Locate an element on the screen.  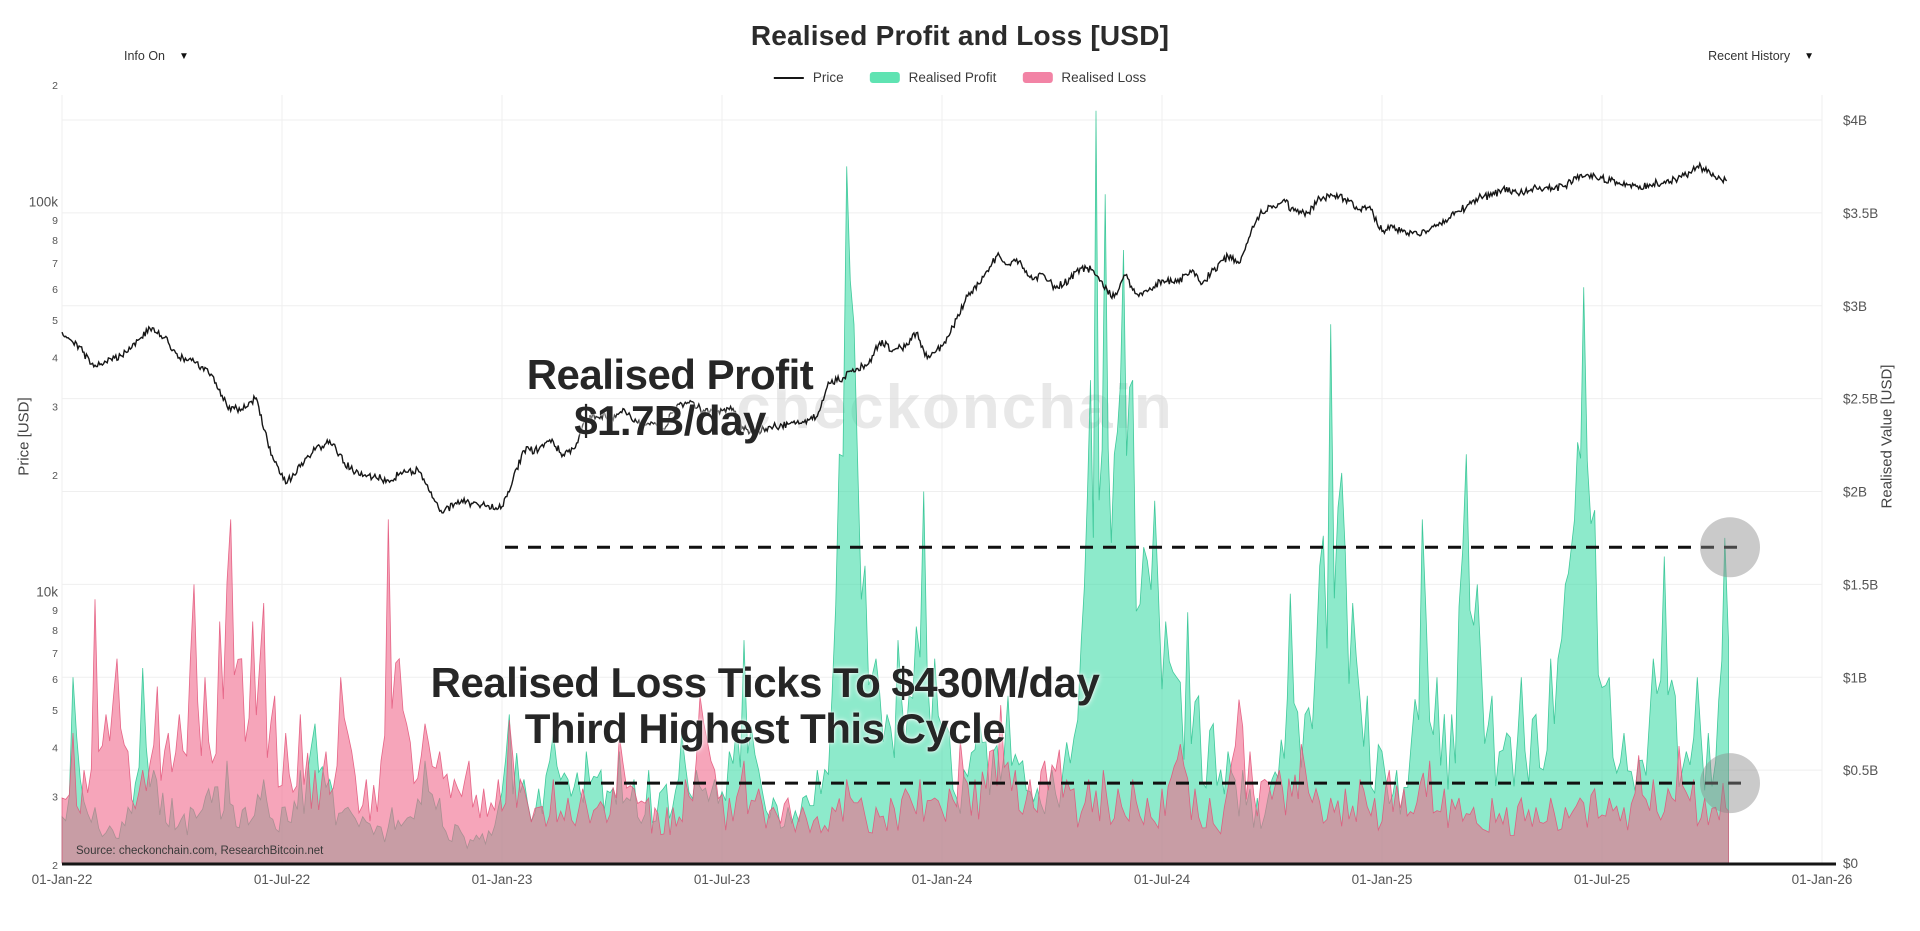
price-tick-label: 10k is located at coordinates (47, 591).